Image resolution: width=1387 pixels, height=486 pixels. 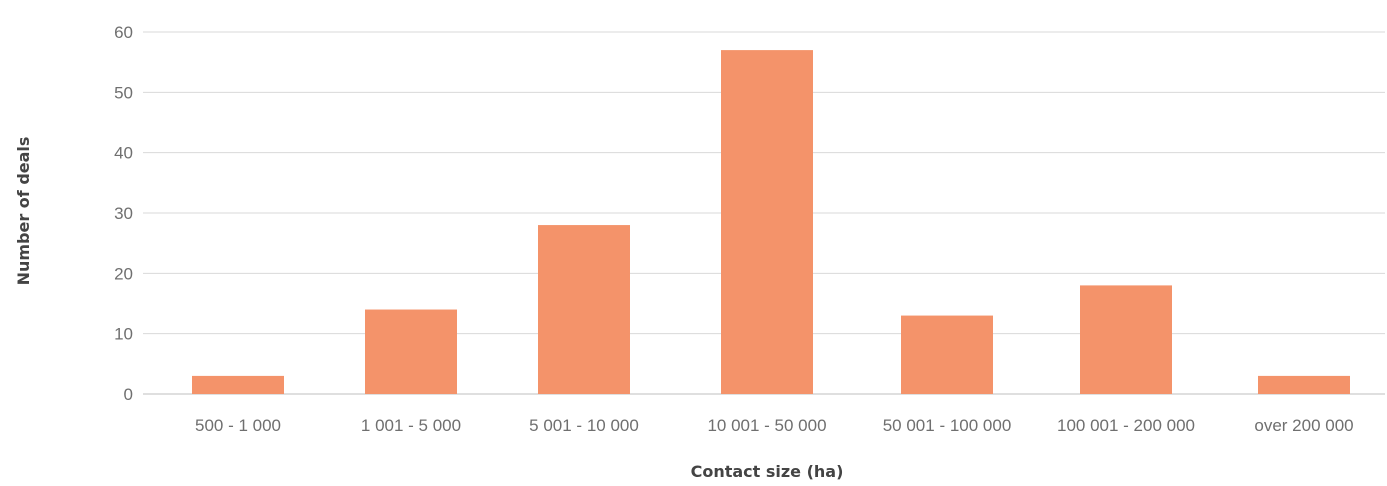 What do you see at coordinates (123, 92) in the screenshot?
I see `y-tick-label: 50` at bounding box center [123, 92].